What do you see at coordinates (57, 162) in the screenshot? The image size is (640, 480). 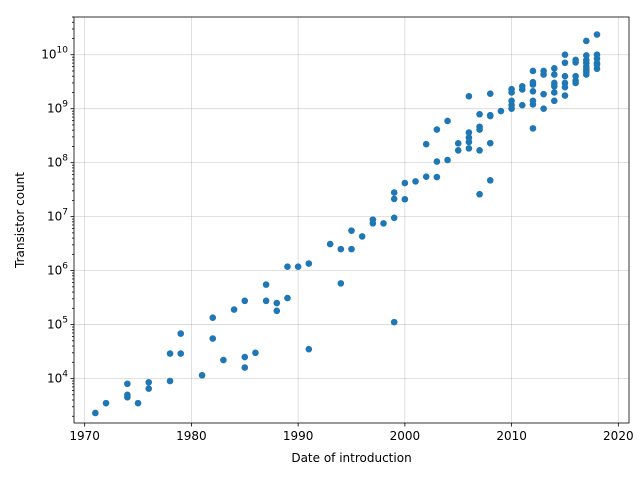 I see `y-tick-label: 10⁸` at bounding box center [57, 162].